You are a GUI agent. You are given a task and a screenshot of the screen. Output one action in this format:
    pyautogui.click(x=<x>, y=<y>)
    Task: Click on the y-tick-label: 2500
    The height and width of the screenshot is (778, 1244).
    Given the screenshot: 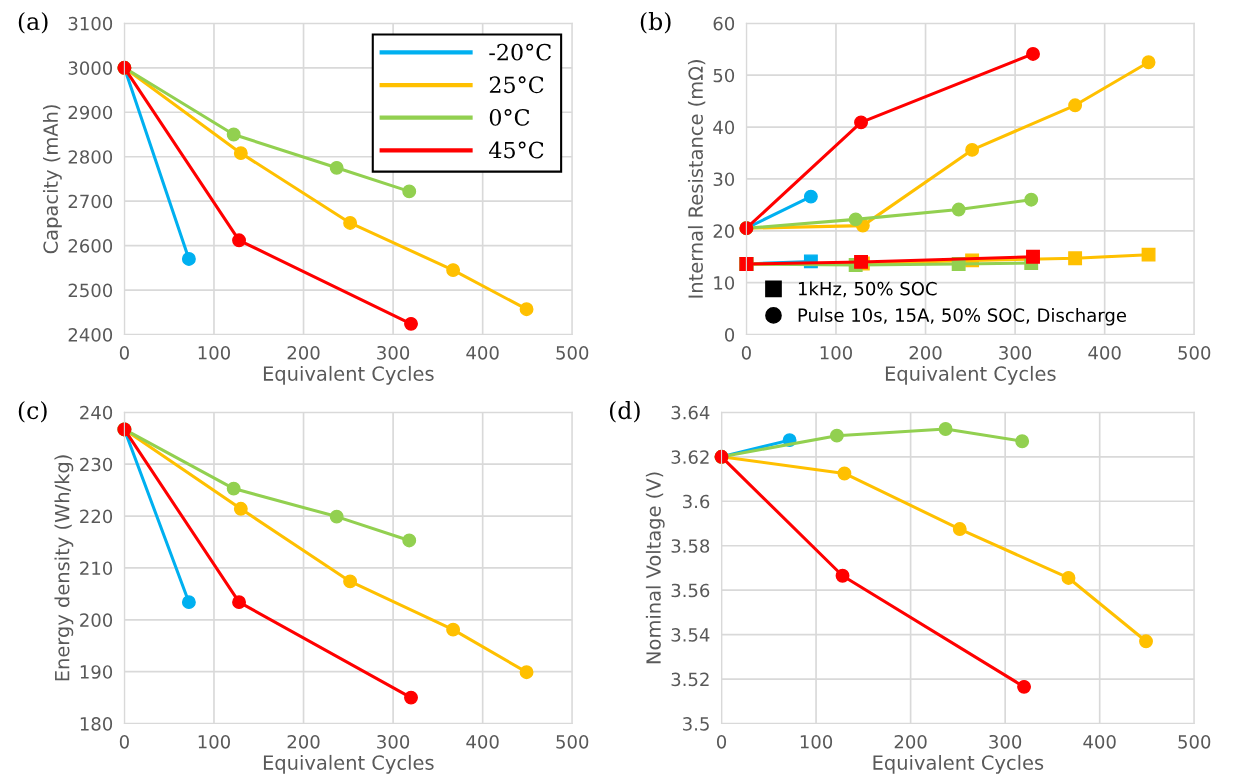 What is the action you would take?
    pyautogui.click(x=90, y=290)
    